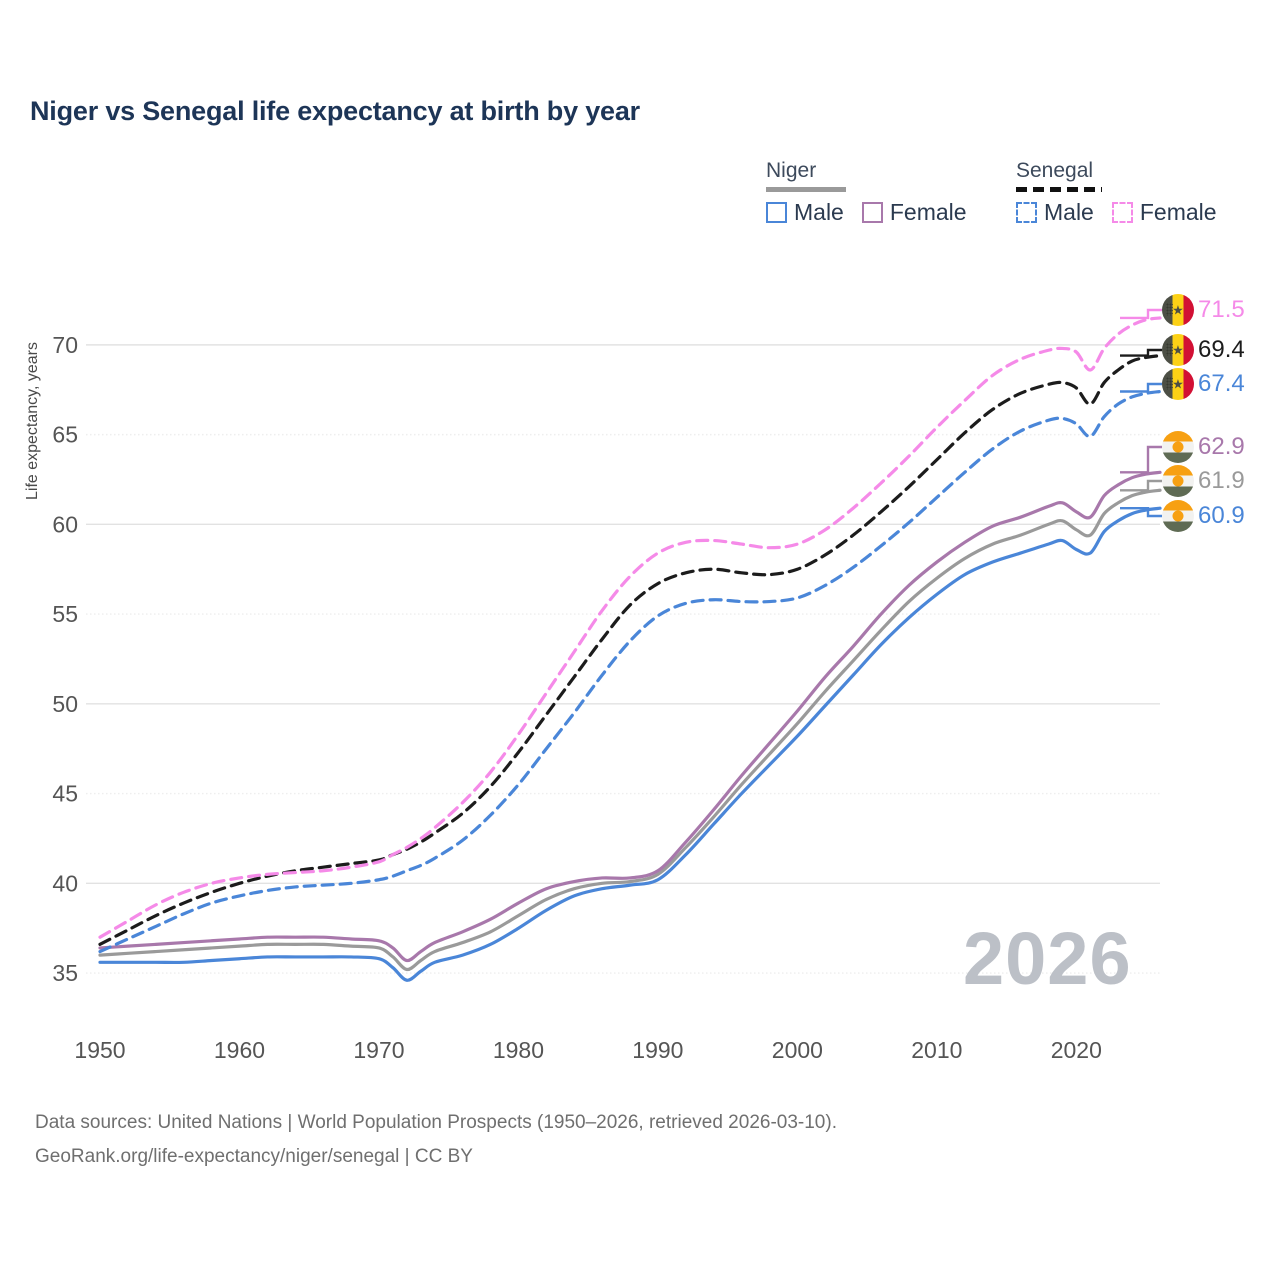 This screenshot has width=1280, height=1280. I want to click on chart-y-tick-labels: 35 40 45 50 55 60 65 70, so click(65, 659).